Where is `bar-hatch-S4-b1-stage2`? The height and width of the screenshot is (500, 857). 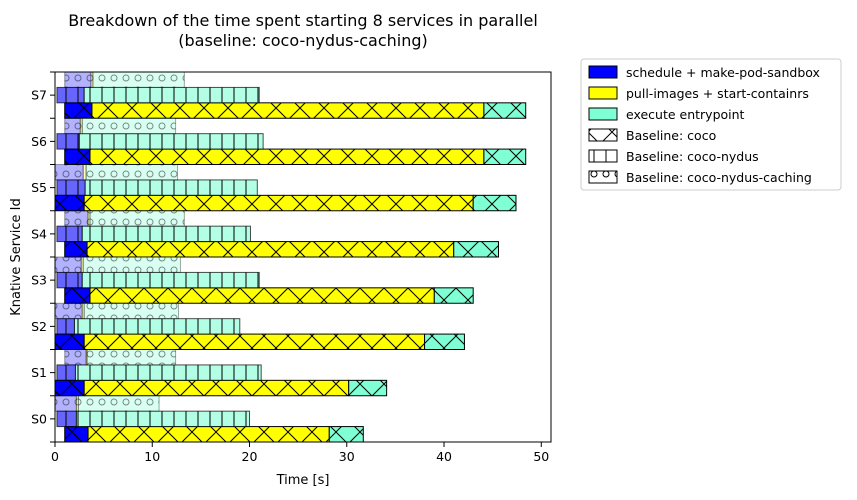 bar-hatch-S4-b1-stage2 is located at coordinates (166, 234).